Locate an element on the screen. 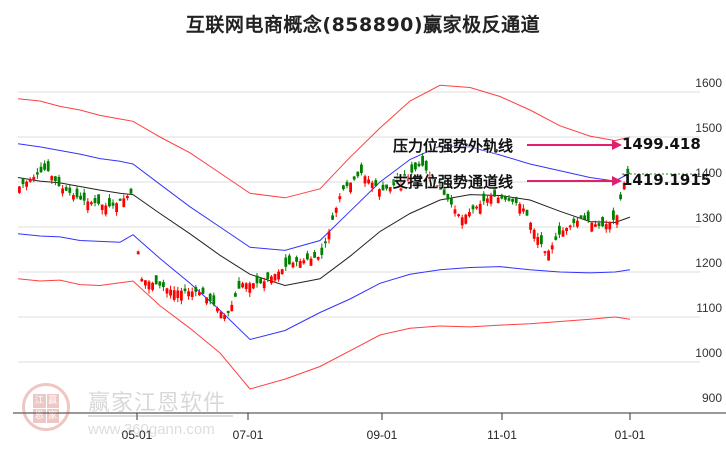 This screenshot has height=450, width=726. y-tick-label: 1500 is located at coordinates (708, 128).